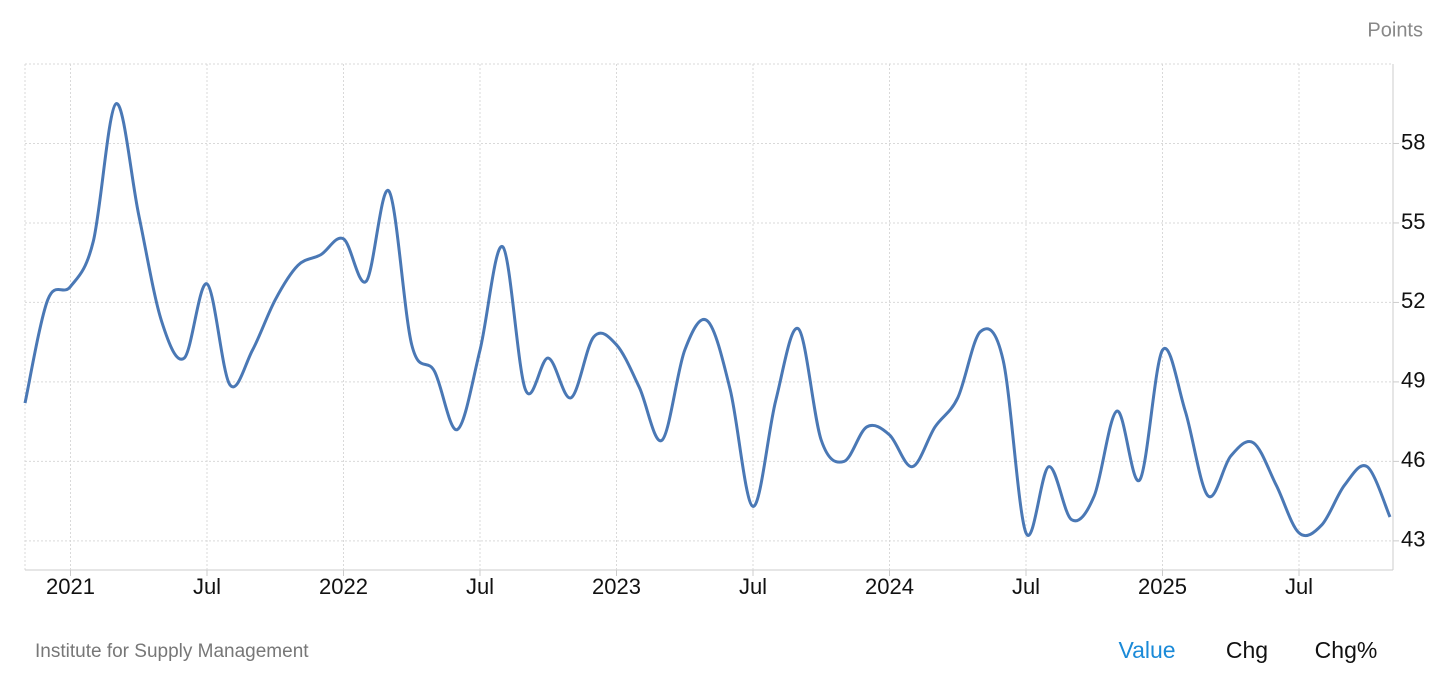 The image size is (1456, 696). I want to click on x-tick-label: 2021, so click(70, 586).